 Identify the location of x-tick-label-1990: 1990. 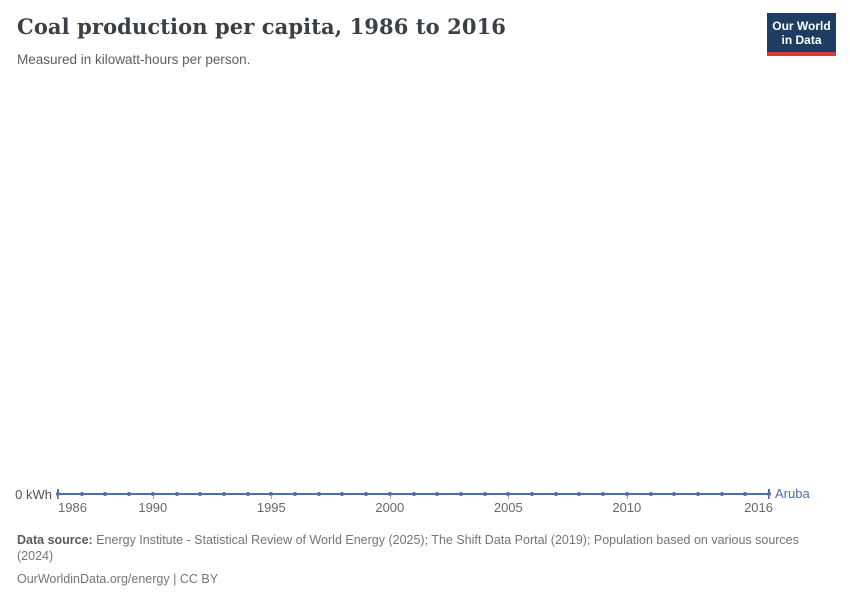
(153, 507).